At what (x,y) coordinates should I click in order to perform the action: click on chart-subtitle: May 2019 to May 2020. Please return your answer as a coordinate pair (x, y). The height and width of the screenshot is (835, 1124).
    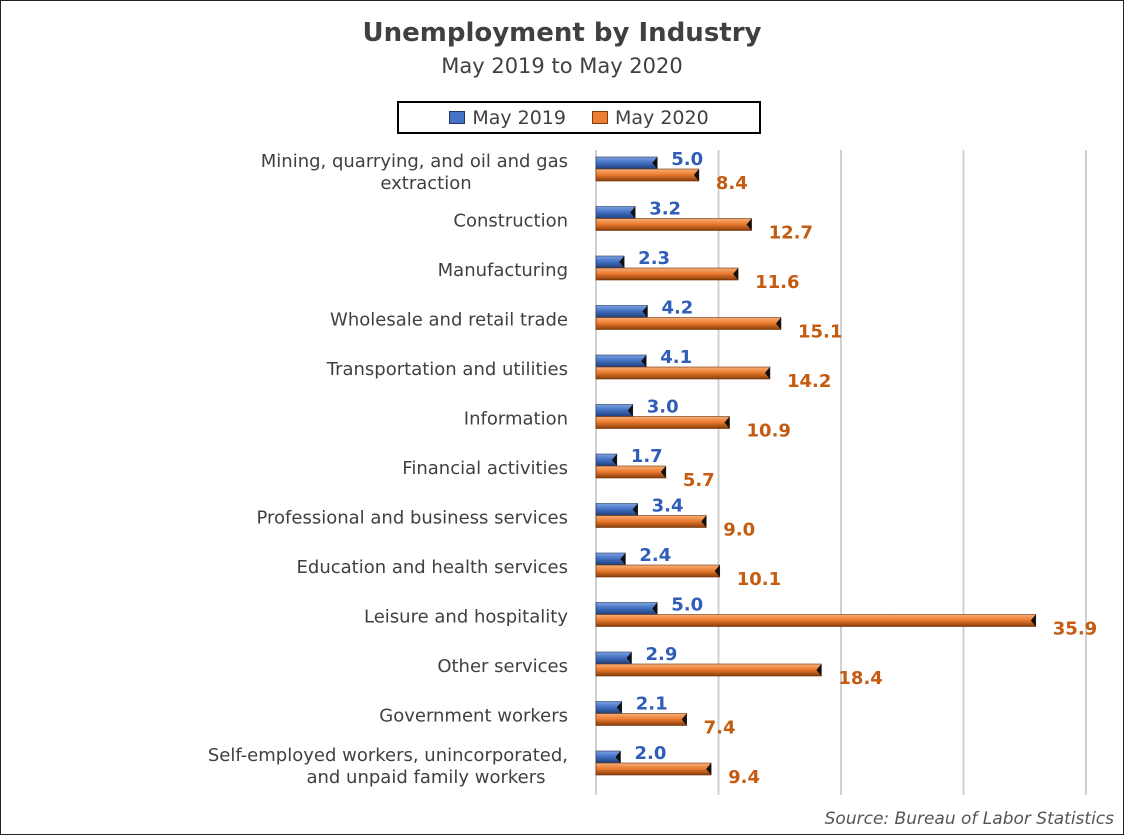
    Looking at the image, I should click on (562, 66).